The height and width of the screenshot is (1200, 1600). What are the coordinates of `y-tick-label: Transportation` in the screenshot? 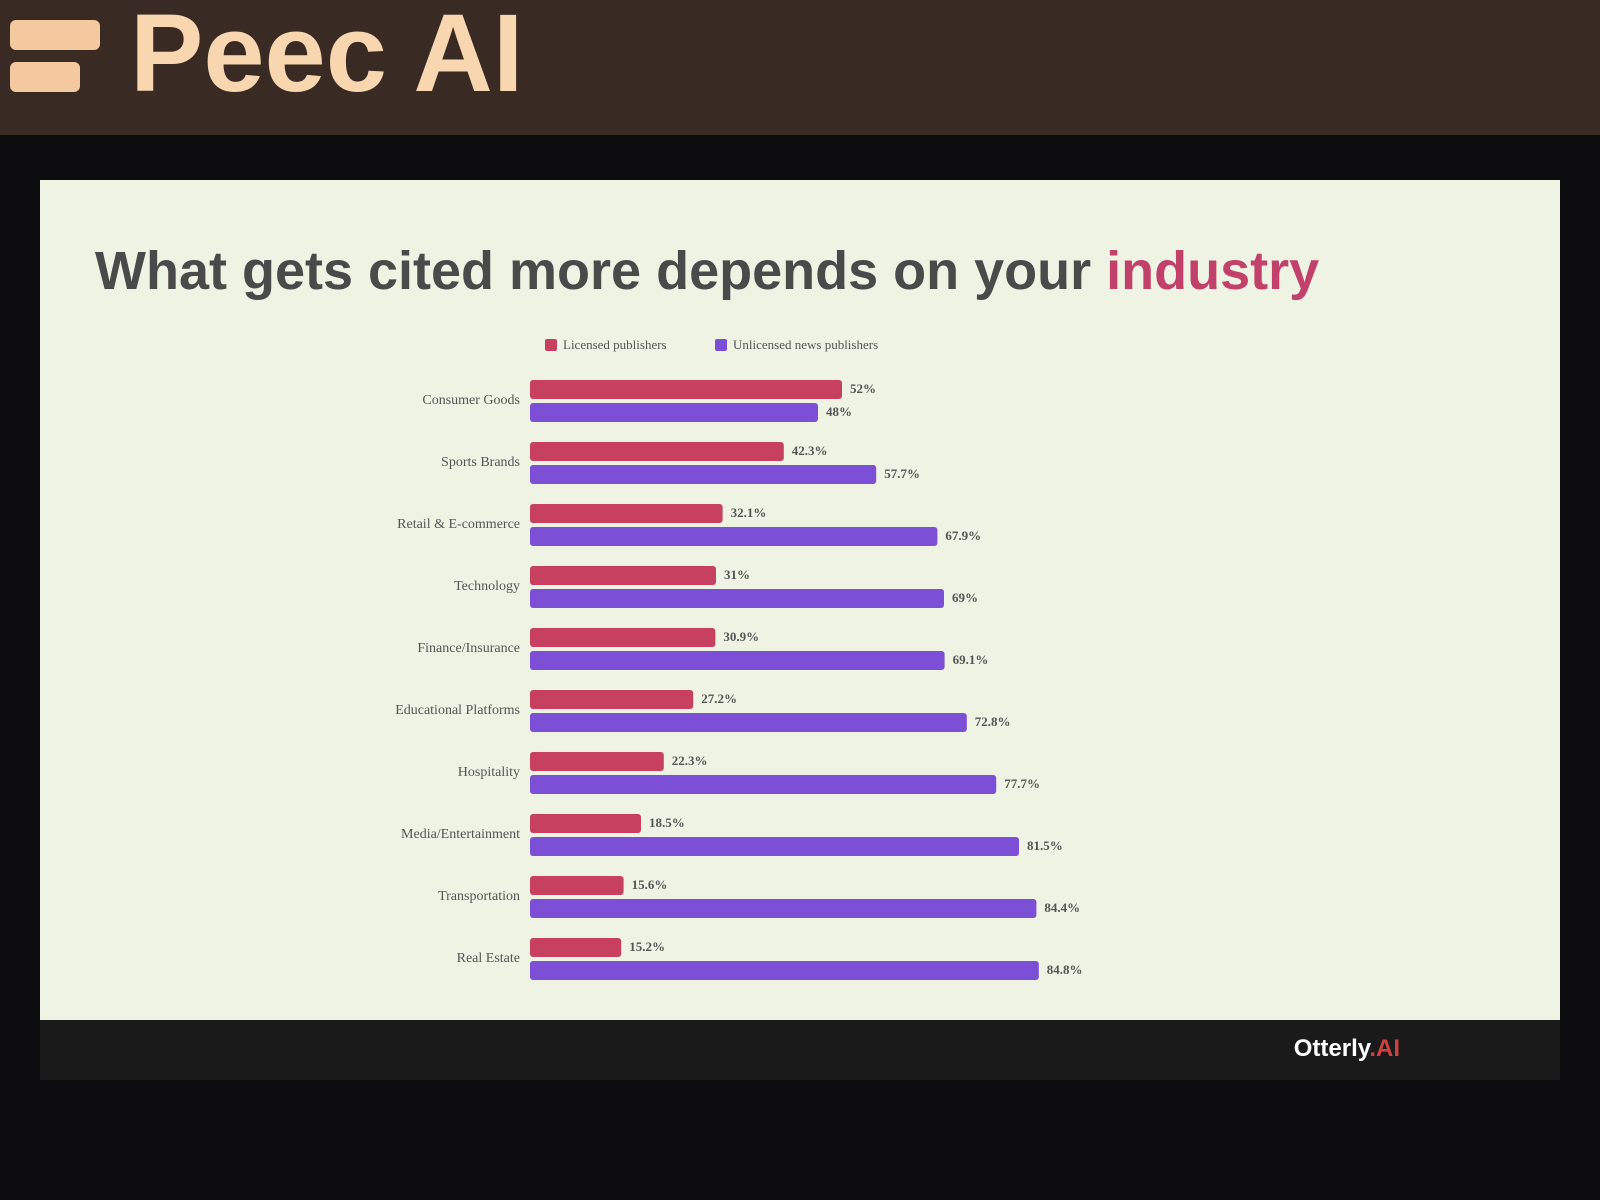 It's located at (479, 896).